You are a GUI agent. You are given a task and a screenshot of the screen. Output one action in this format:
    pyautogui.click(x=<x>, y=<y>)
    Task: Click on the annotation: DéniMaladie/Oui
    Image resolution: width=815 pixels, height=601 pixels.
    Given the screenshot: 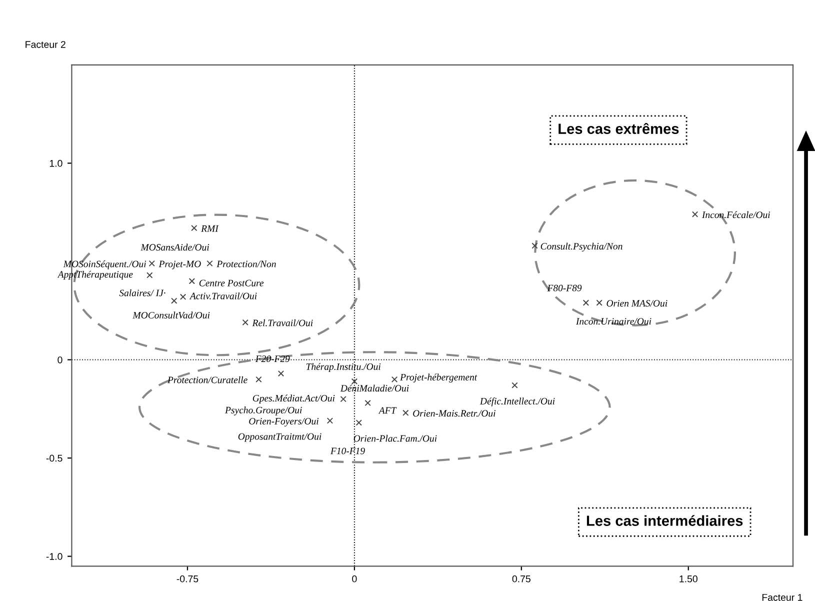 What is the action you would take?
    pyautogui.click(x=374, y=388)
    